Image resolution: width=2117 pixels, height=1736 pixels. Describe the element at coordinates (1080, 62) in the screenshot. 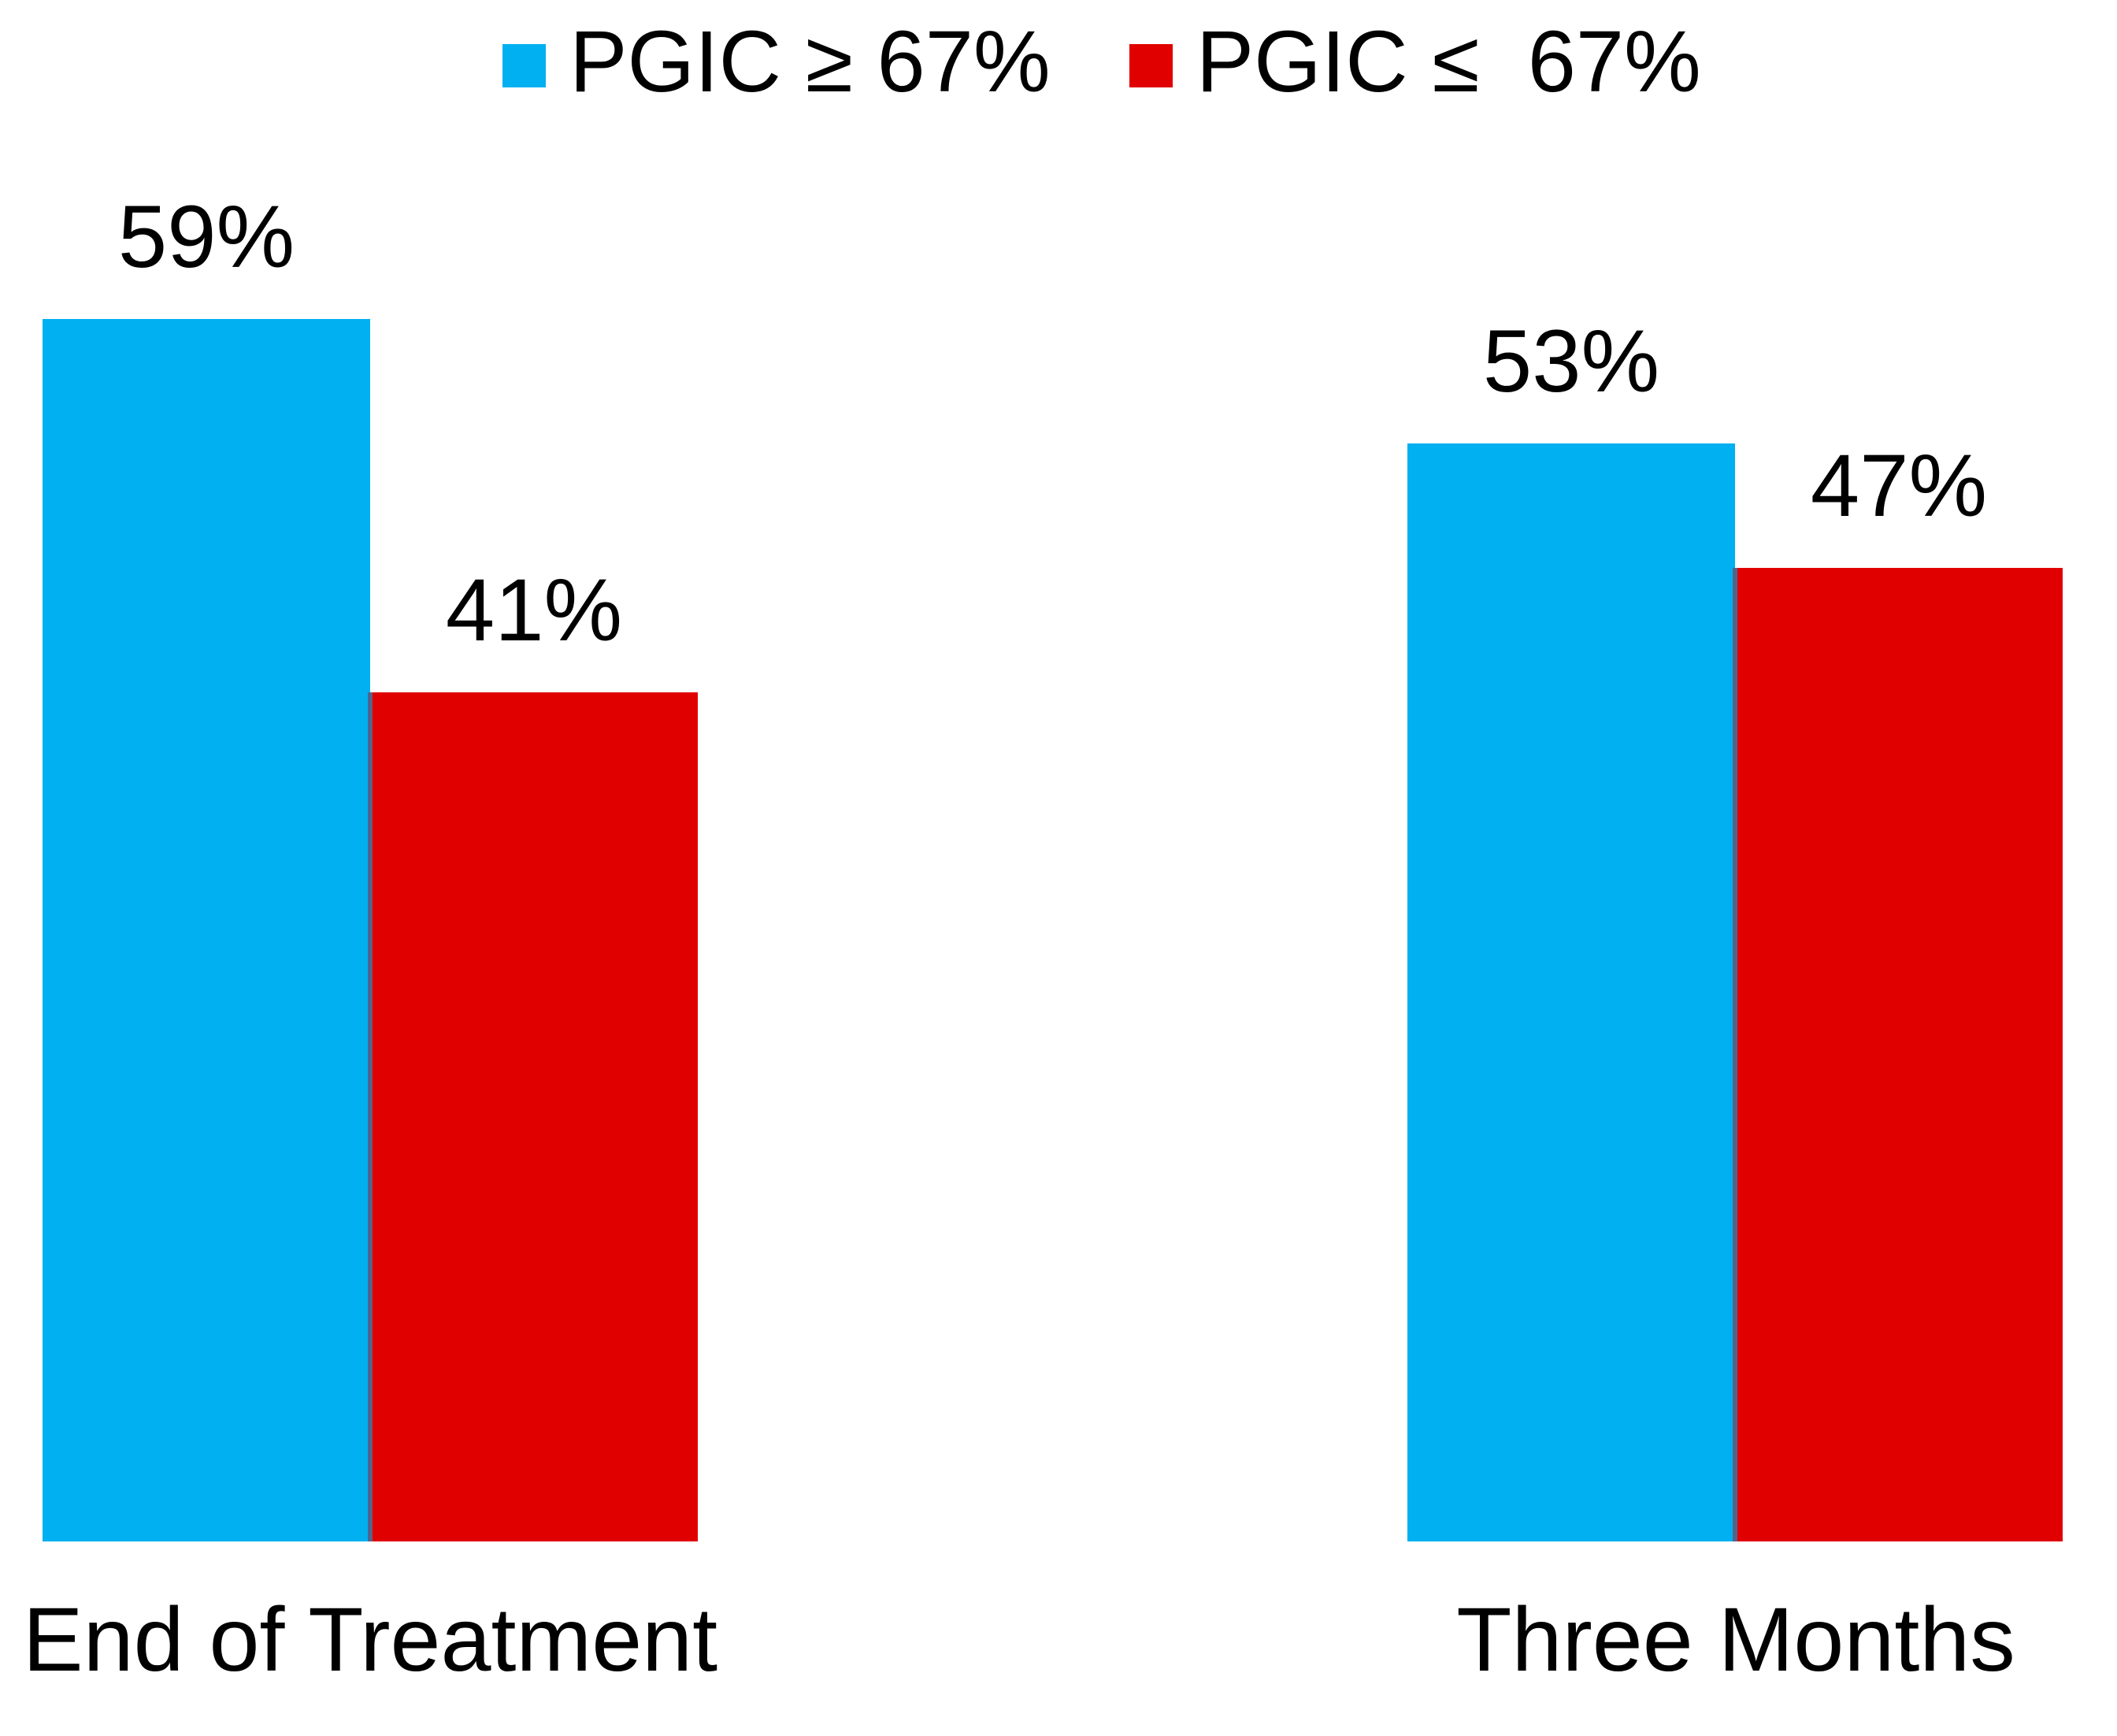

I see `legend: PGIC ≥ 67% PGIC ≤ 67%` at that location.